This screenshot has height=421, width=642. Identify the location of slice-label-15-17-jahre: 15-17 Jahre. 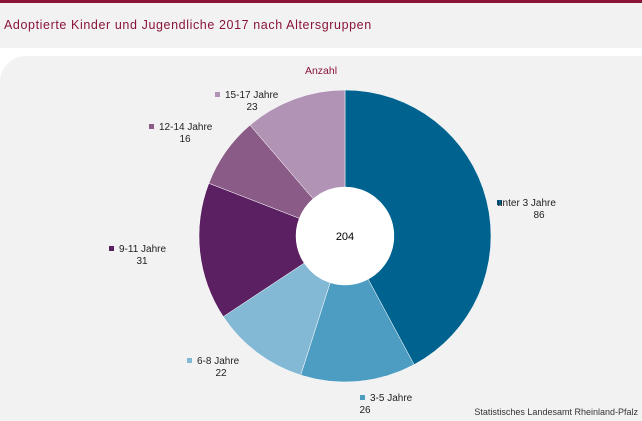
(252, 95).